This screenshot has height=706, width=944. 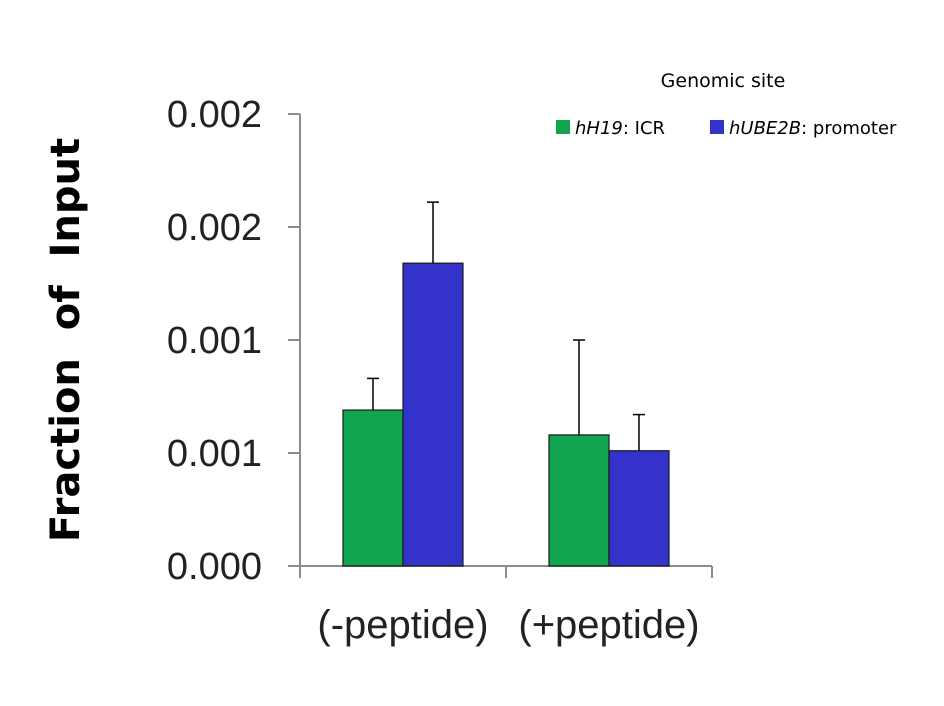 I want to click on legend-title: Genomic site, so click(x=723, y=81).